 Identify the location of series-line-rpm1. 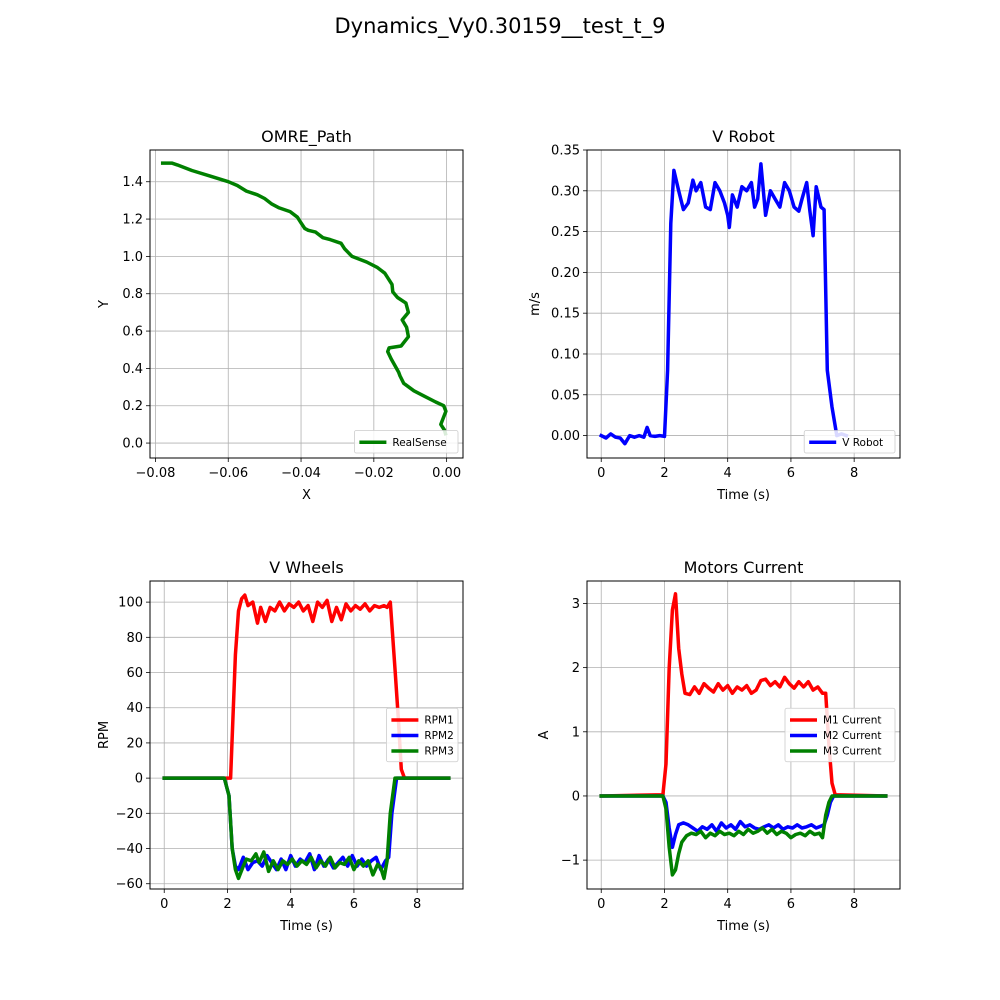
(306, 686).